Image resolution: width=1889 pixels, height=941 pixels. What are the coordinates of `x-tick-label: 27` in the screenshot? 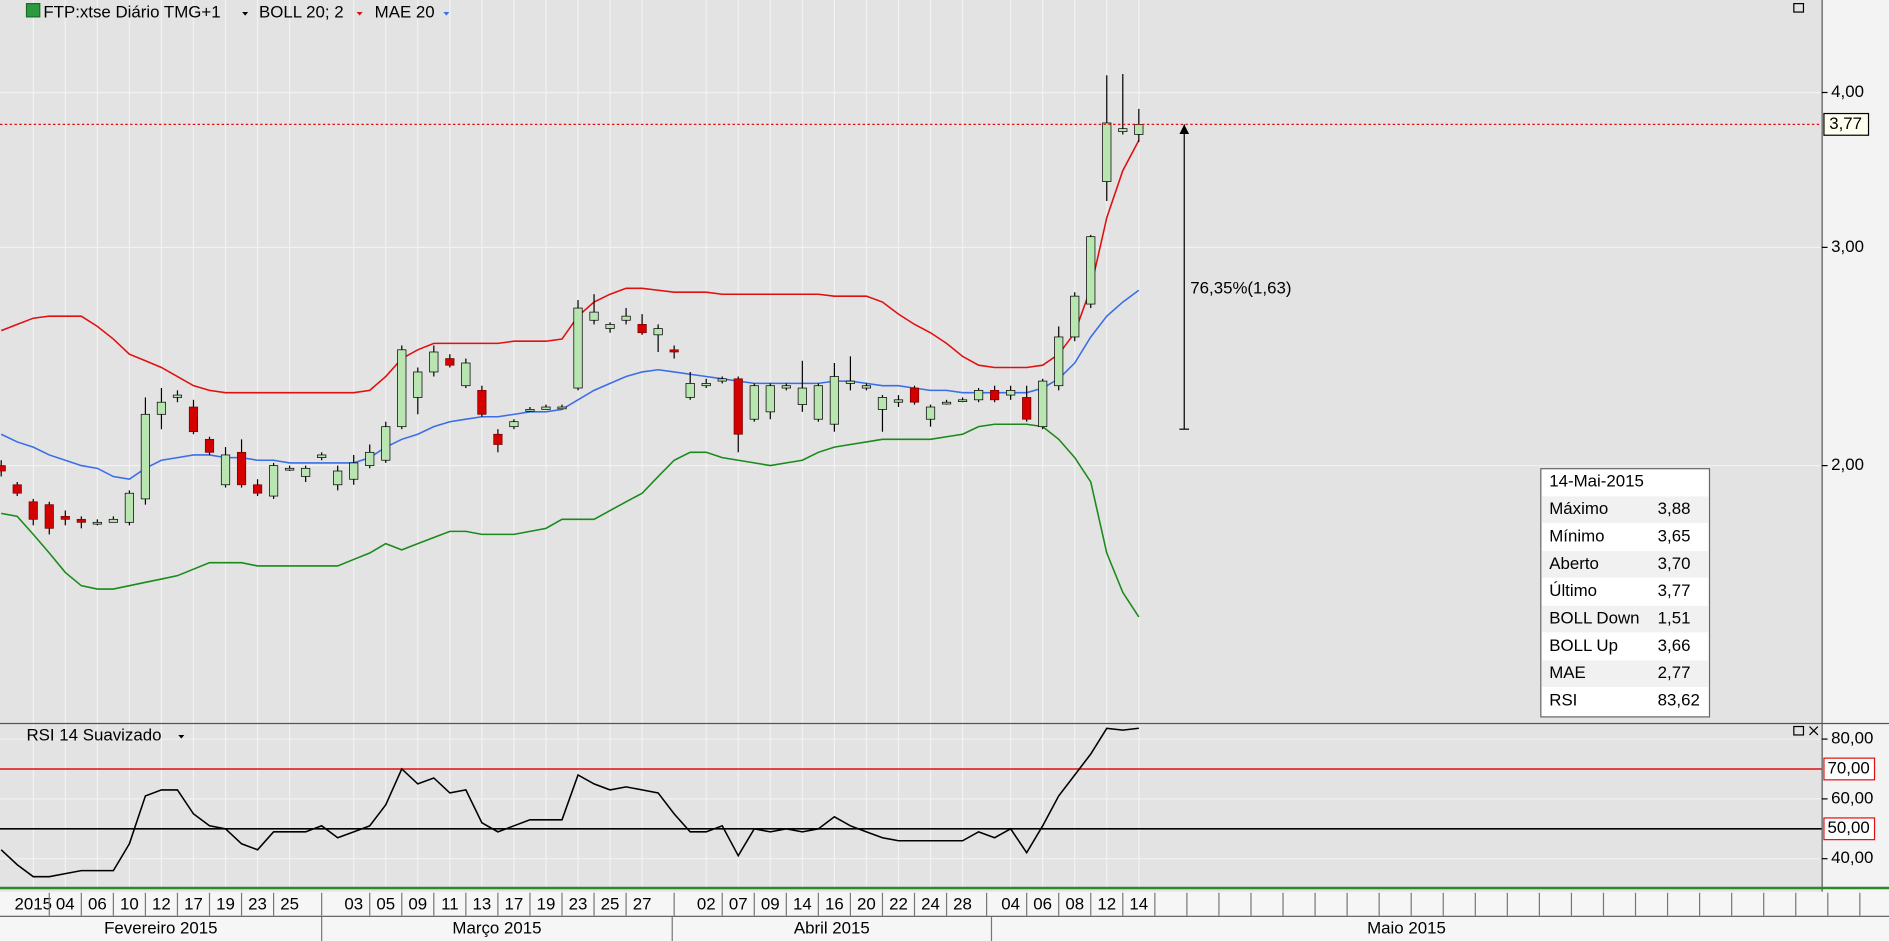 It's located at (642, 903).